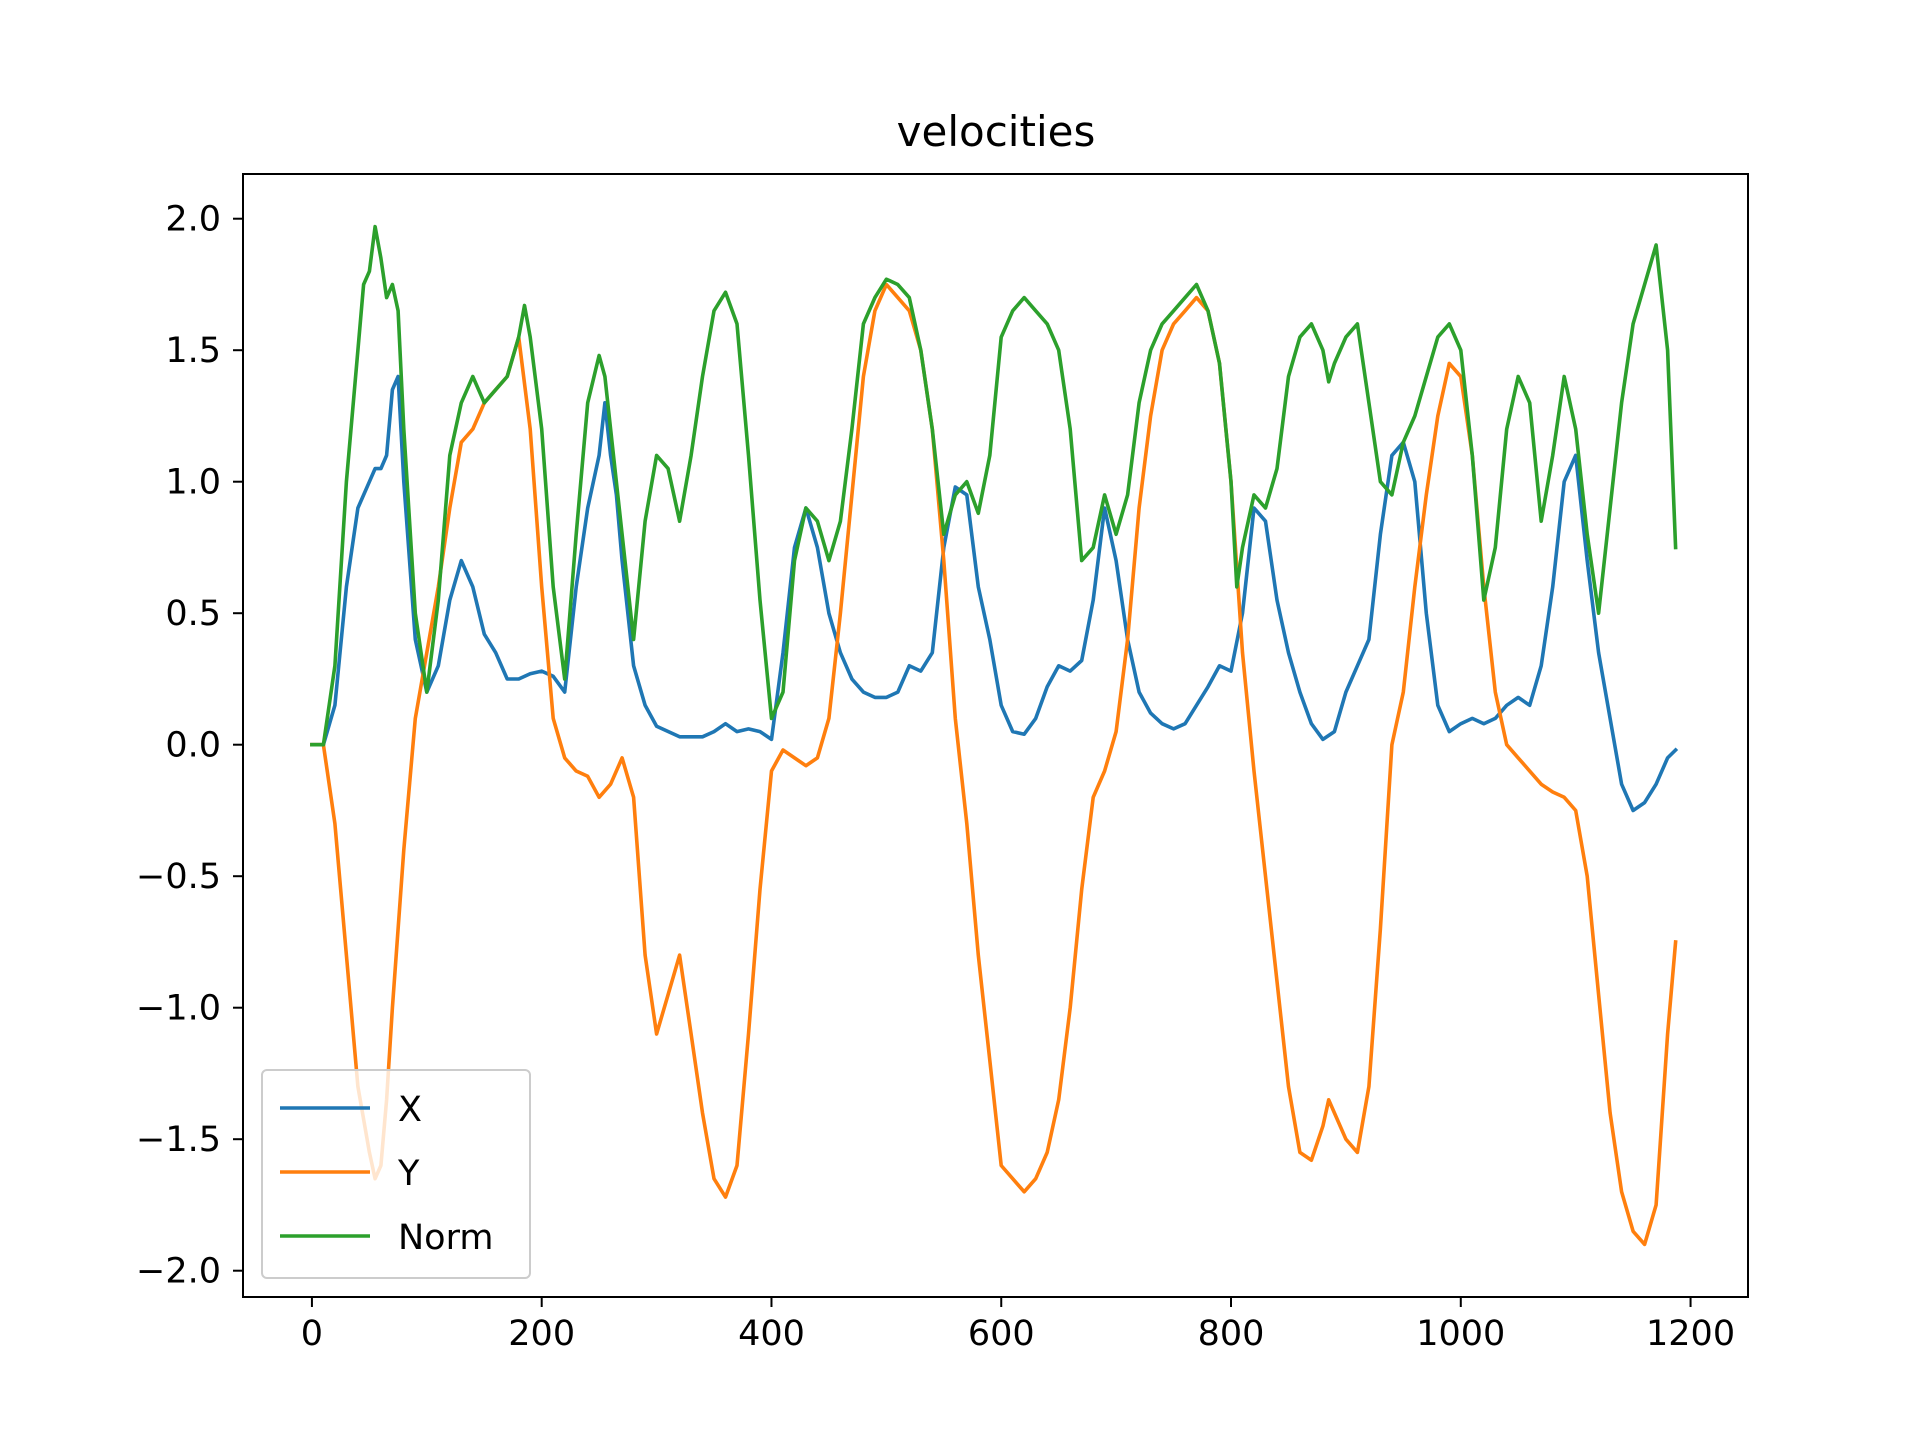  I want to click on chart-title: velocities, so click(996, 131).